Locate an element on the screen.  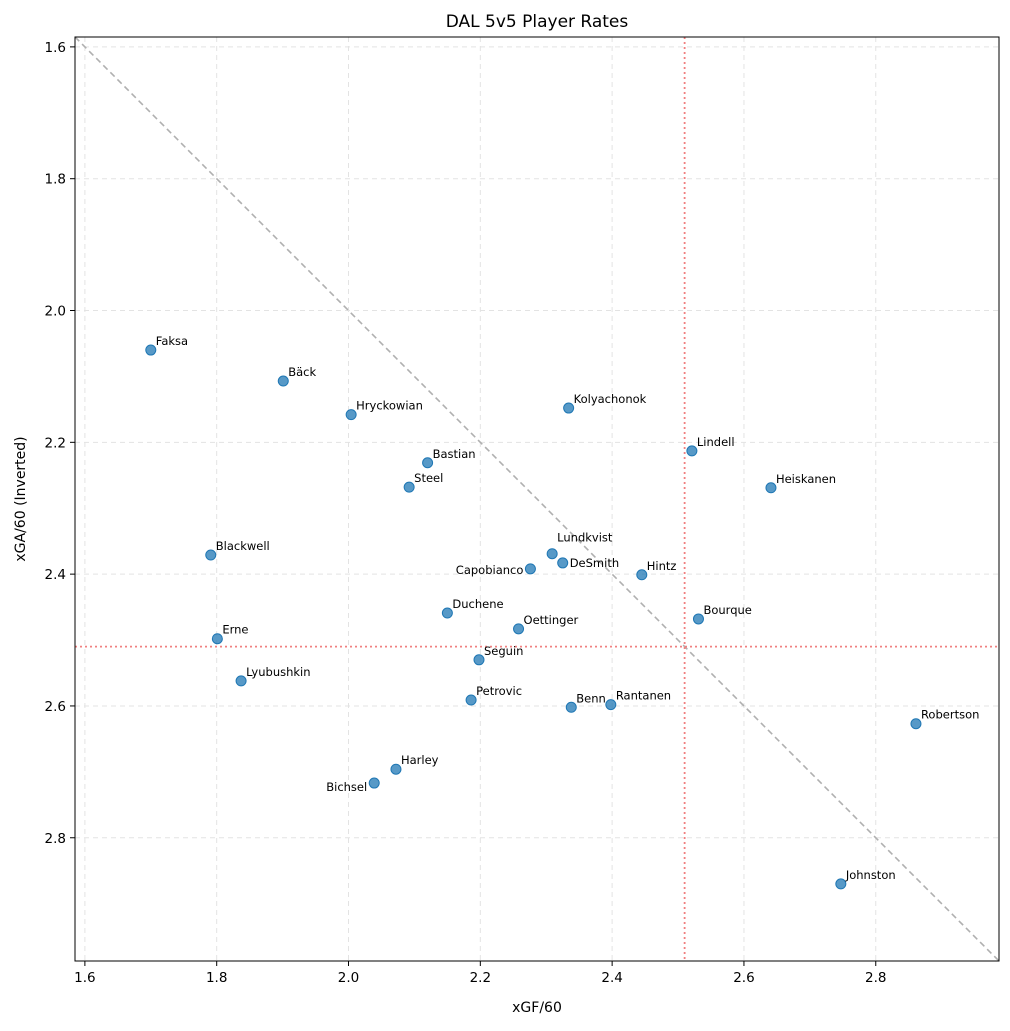
point-label: Lindell is located at coordinates (716, 442).